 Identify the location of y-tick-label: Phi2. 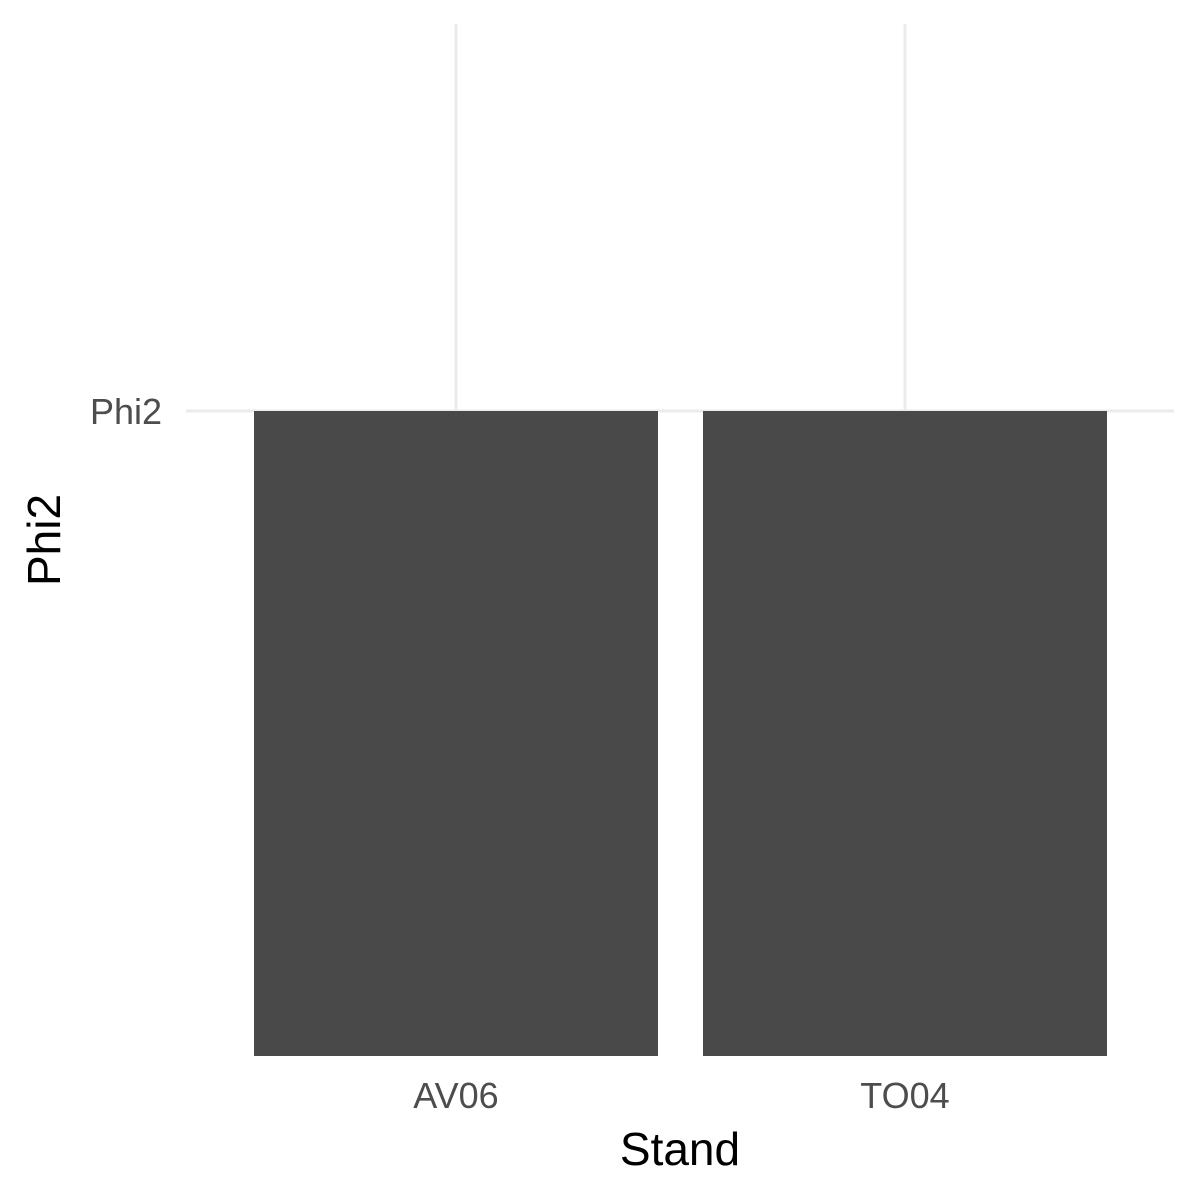
(126, 411).